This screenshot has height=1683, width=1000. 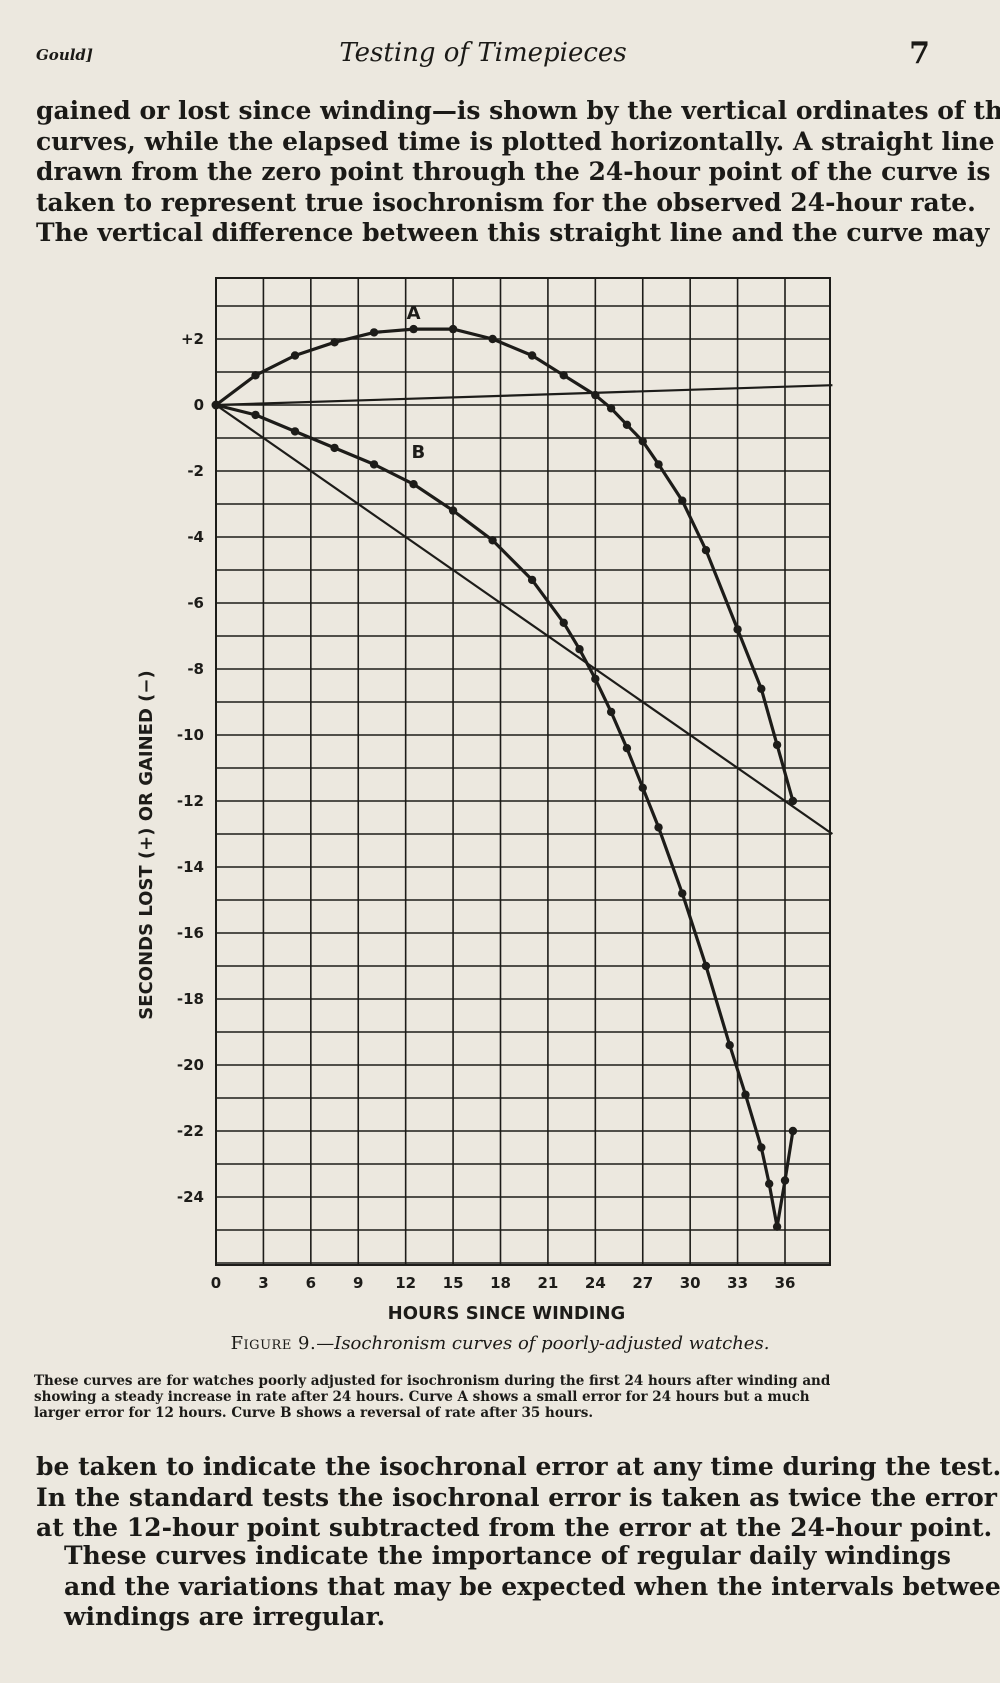 What do you see at coordinates (595, 1283) in the screenshot?
I see `x-tick-label: 24` at bounding box center [595, 1283].